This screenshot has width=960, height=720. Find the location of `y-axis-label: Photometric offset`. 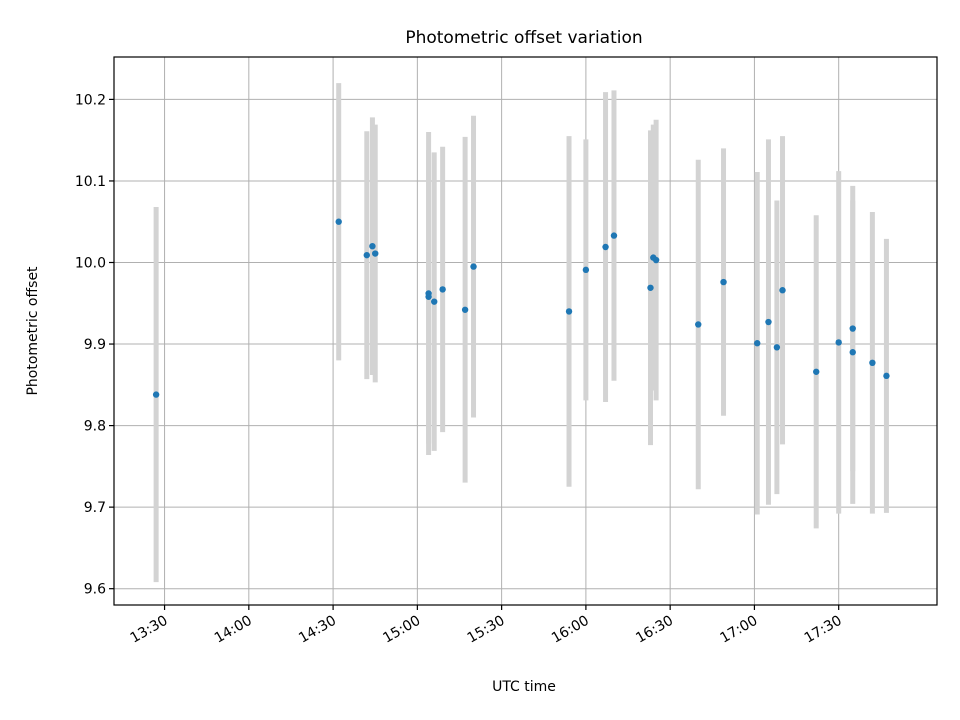

y-axis-label: Photometric offset is located at coordinates (33, 331).